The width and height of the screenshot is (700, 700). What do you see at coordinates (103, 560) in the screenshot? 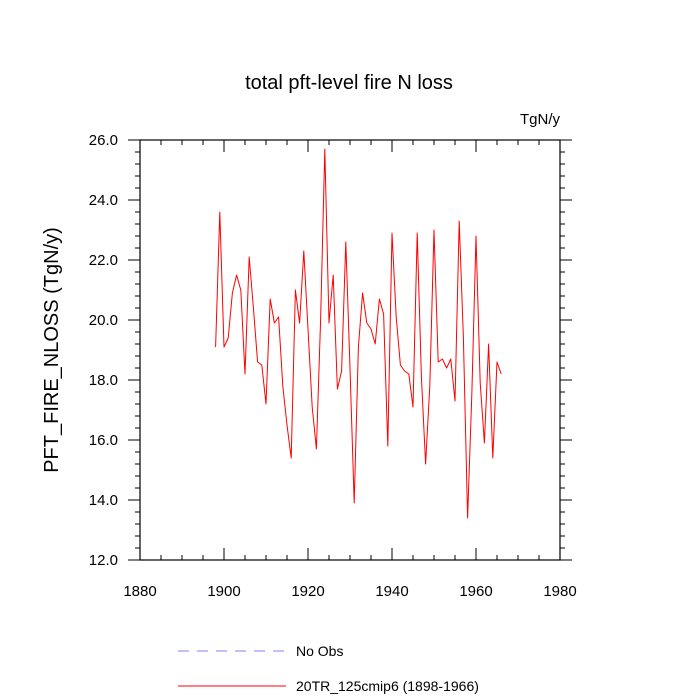
I see `y-tick-label: 12.0` at bounding box center [103, 560].